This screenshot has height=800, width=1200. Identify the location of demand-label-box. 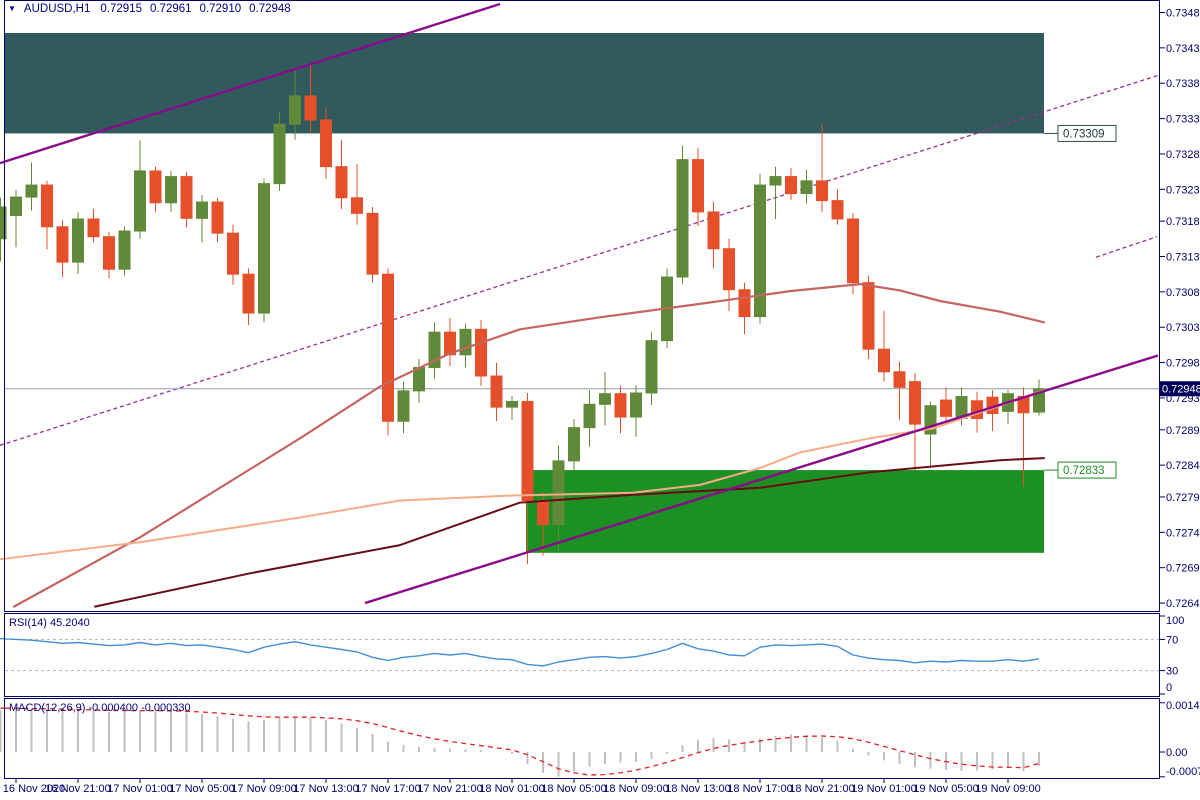
(1087, 470).